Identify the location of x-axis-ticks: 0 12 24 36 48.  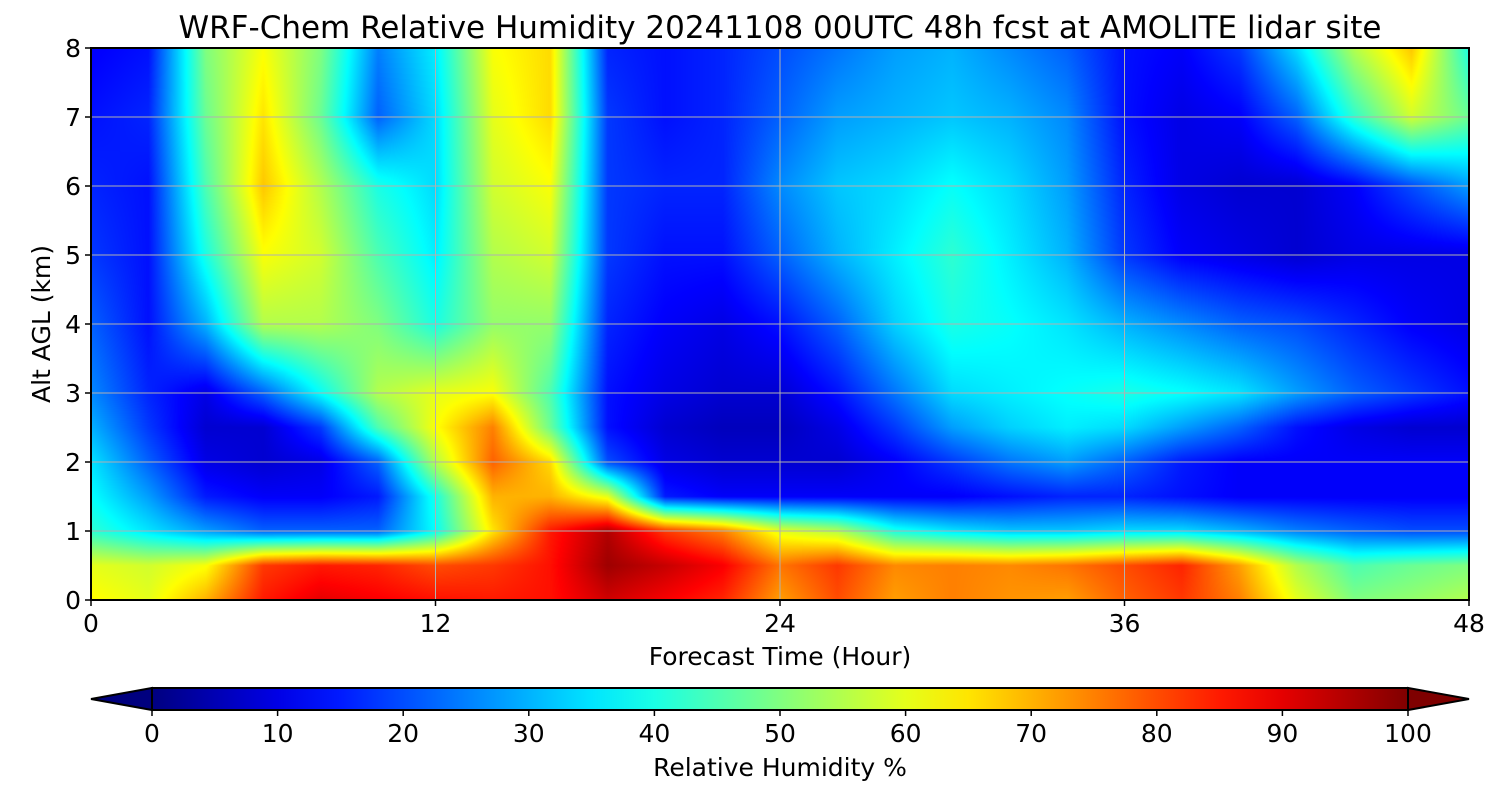
(784, 619).